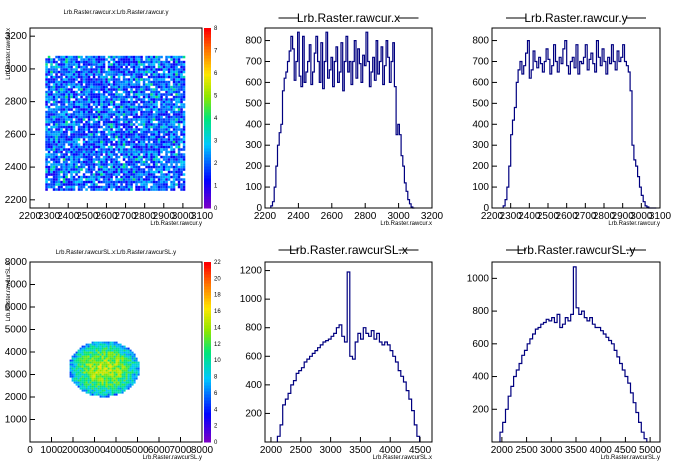  What do you see at coordinates (576, 118) in the screenshot?
I see `plot-frame` at bounding box center [576, 118].